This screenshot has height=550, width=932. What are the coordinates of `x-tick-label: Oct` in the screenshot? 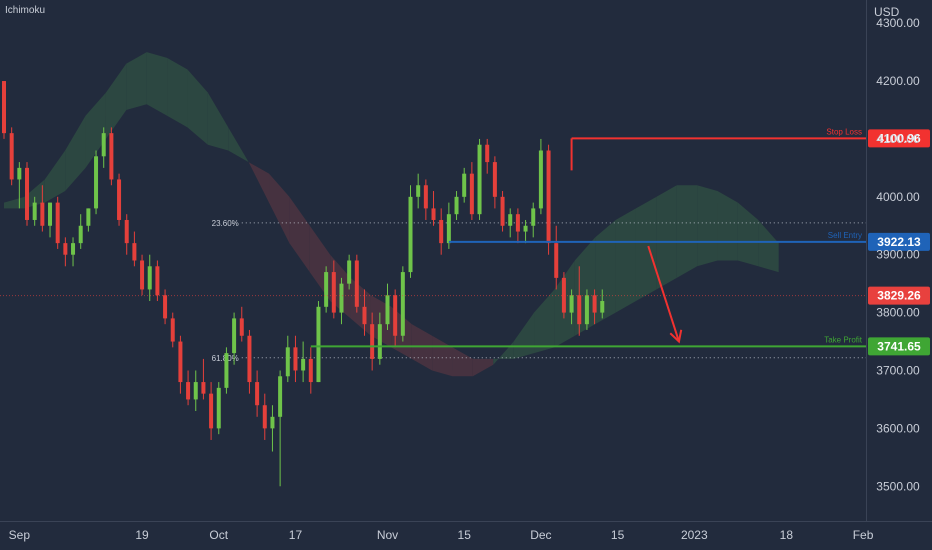 It's located at (218, 535).